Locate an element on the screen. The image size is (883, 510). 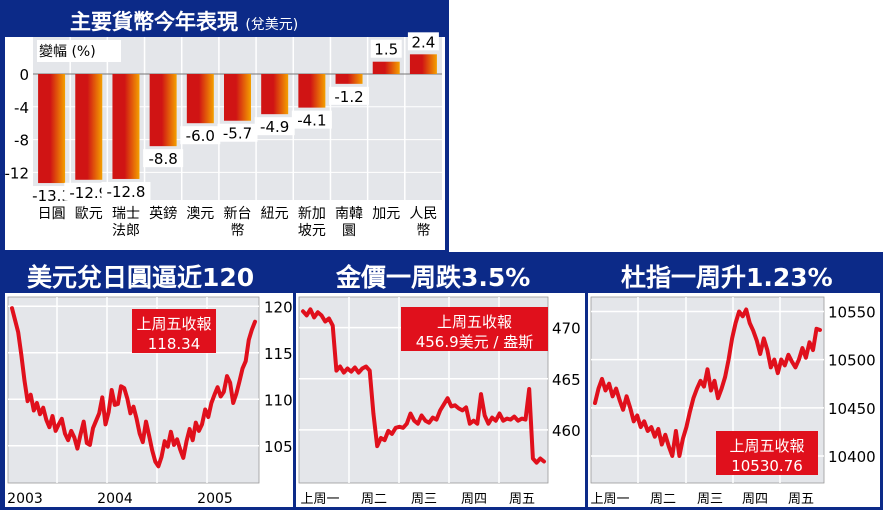
y-tick-label: 105 is located at coordinates (278, 447).